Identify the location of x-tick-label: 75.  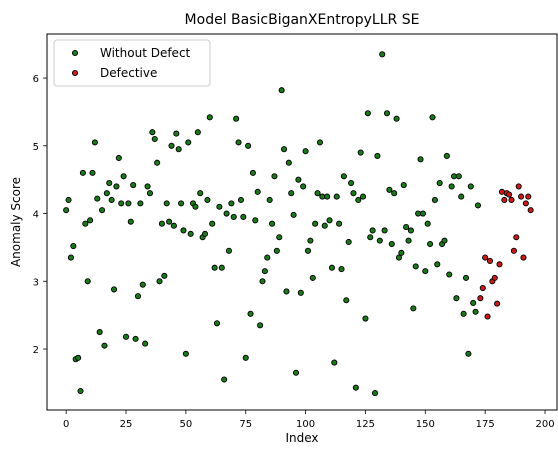
(245, 424).